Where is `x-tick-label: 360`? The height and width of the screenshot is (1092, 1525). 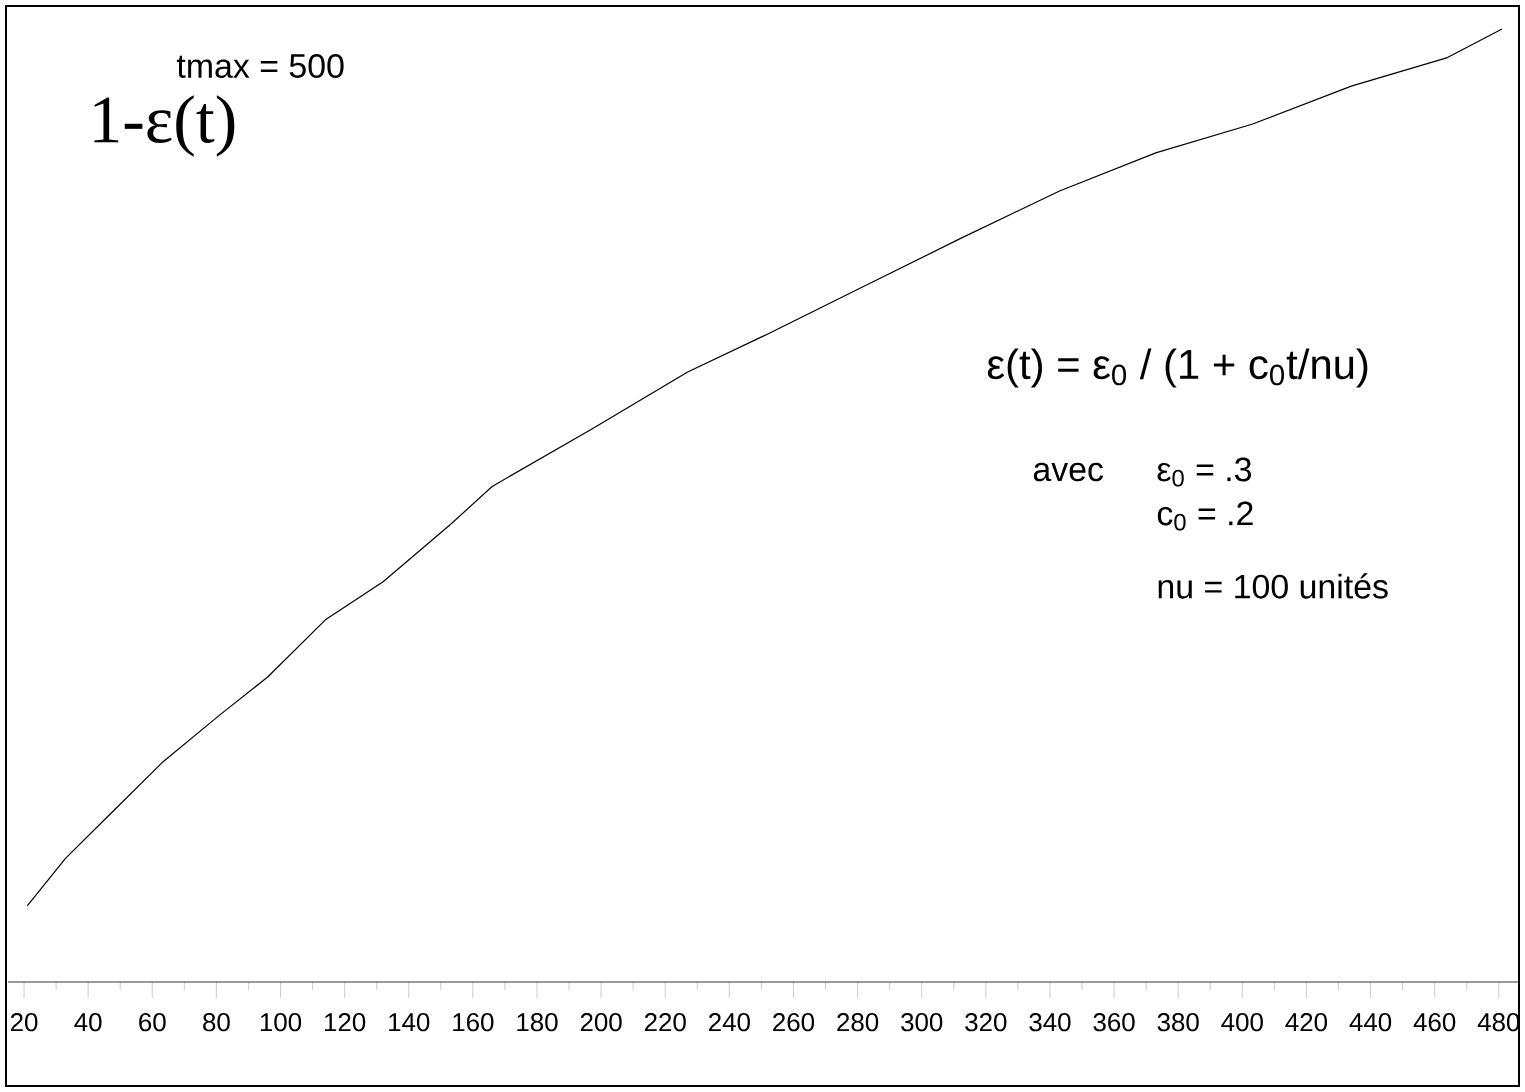 x-tick-label: 360 is located at coordinates (1114, 1022).